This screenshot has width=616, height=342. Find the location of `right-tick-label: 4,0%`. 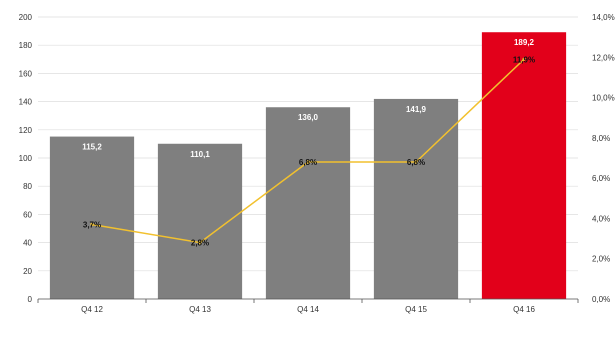

right-tick-label: 4,0% is located at coordinates (601, 218).